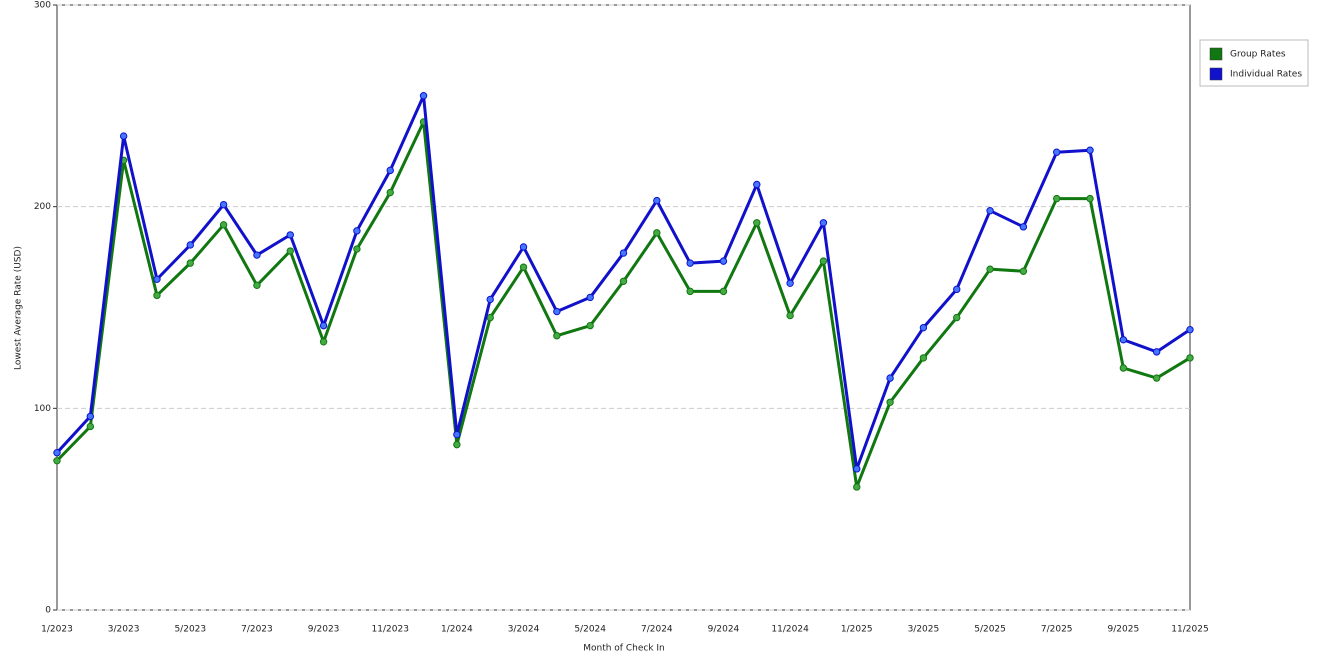 Image resolution: width=1320 pixels, height=660 pixels. What do you see at coordinates (42, 6) in the screenshot?
I see `y-tick-label: 300` at bounding box center [42, 6].